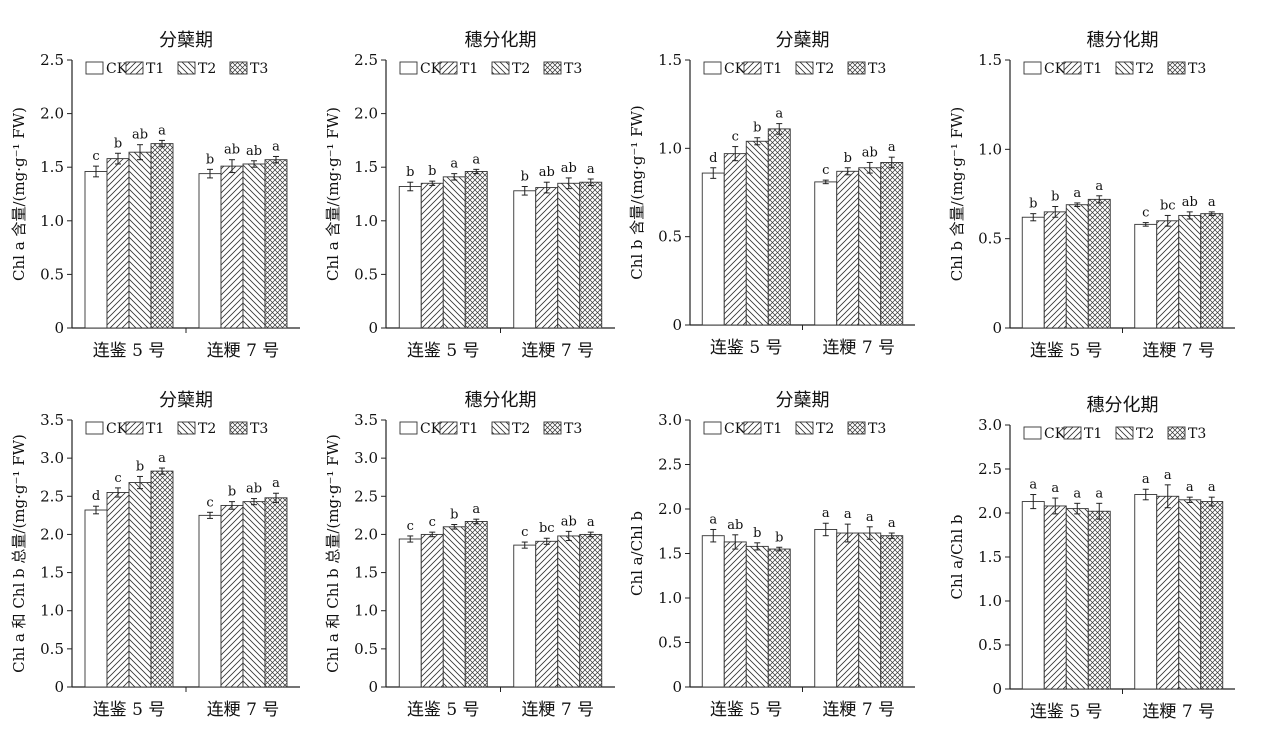 This screenshot has height=735, width=1270. Describe the element at coordinates (366, 458) in the screenshot. I see `y-tick-label: 3.0` at that location.